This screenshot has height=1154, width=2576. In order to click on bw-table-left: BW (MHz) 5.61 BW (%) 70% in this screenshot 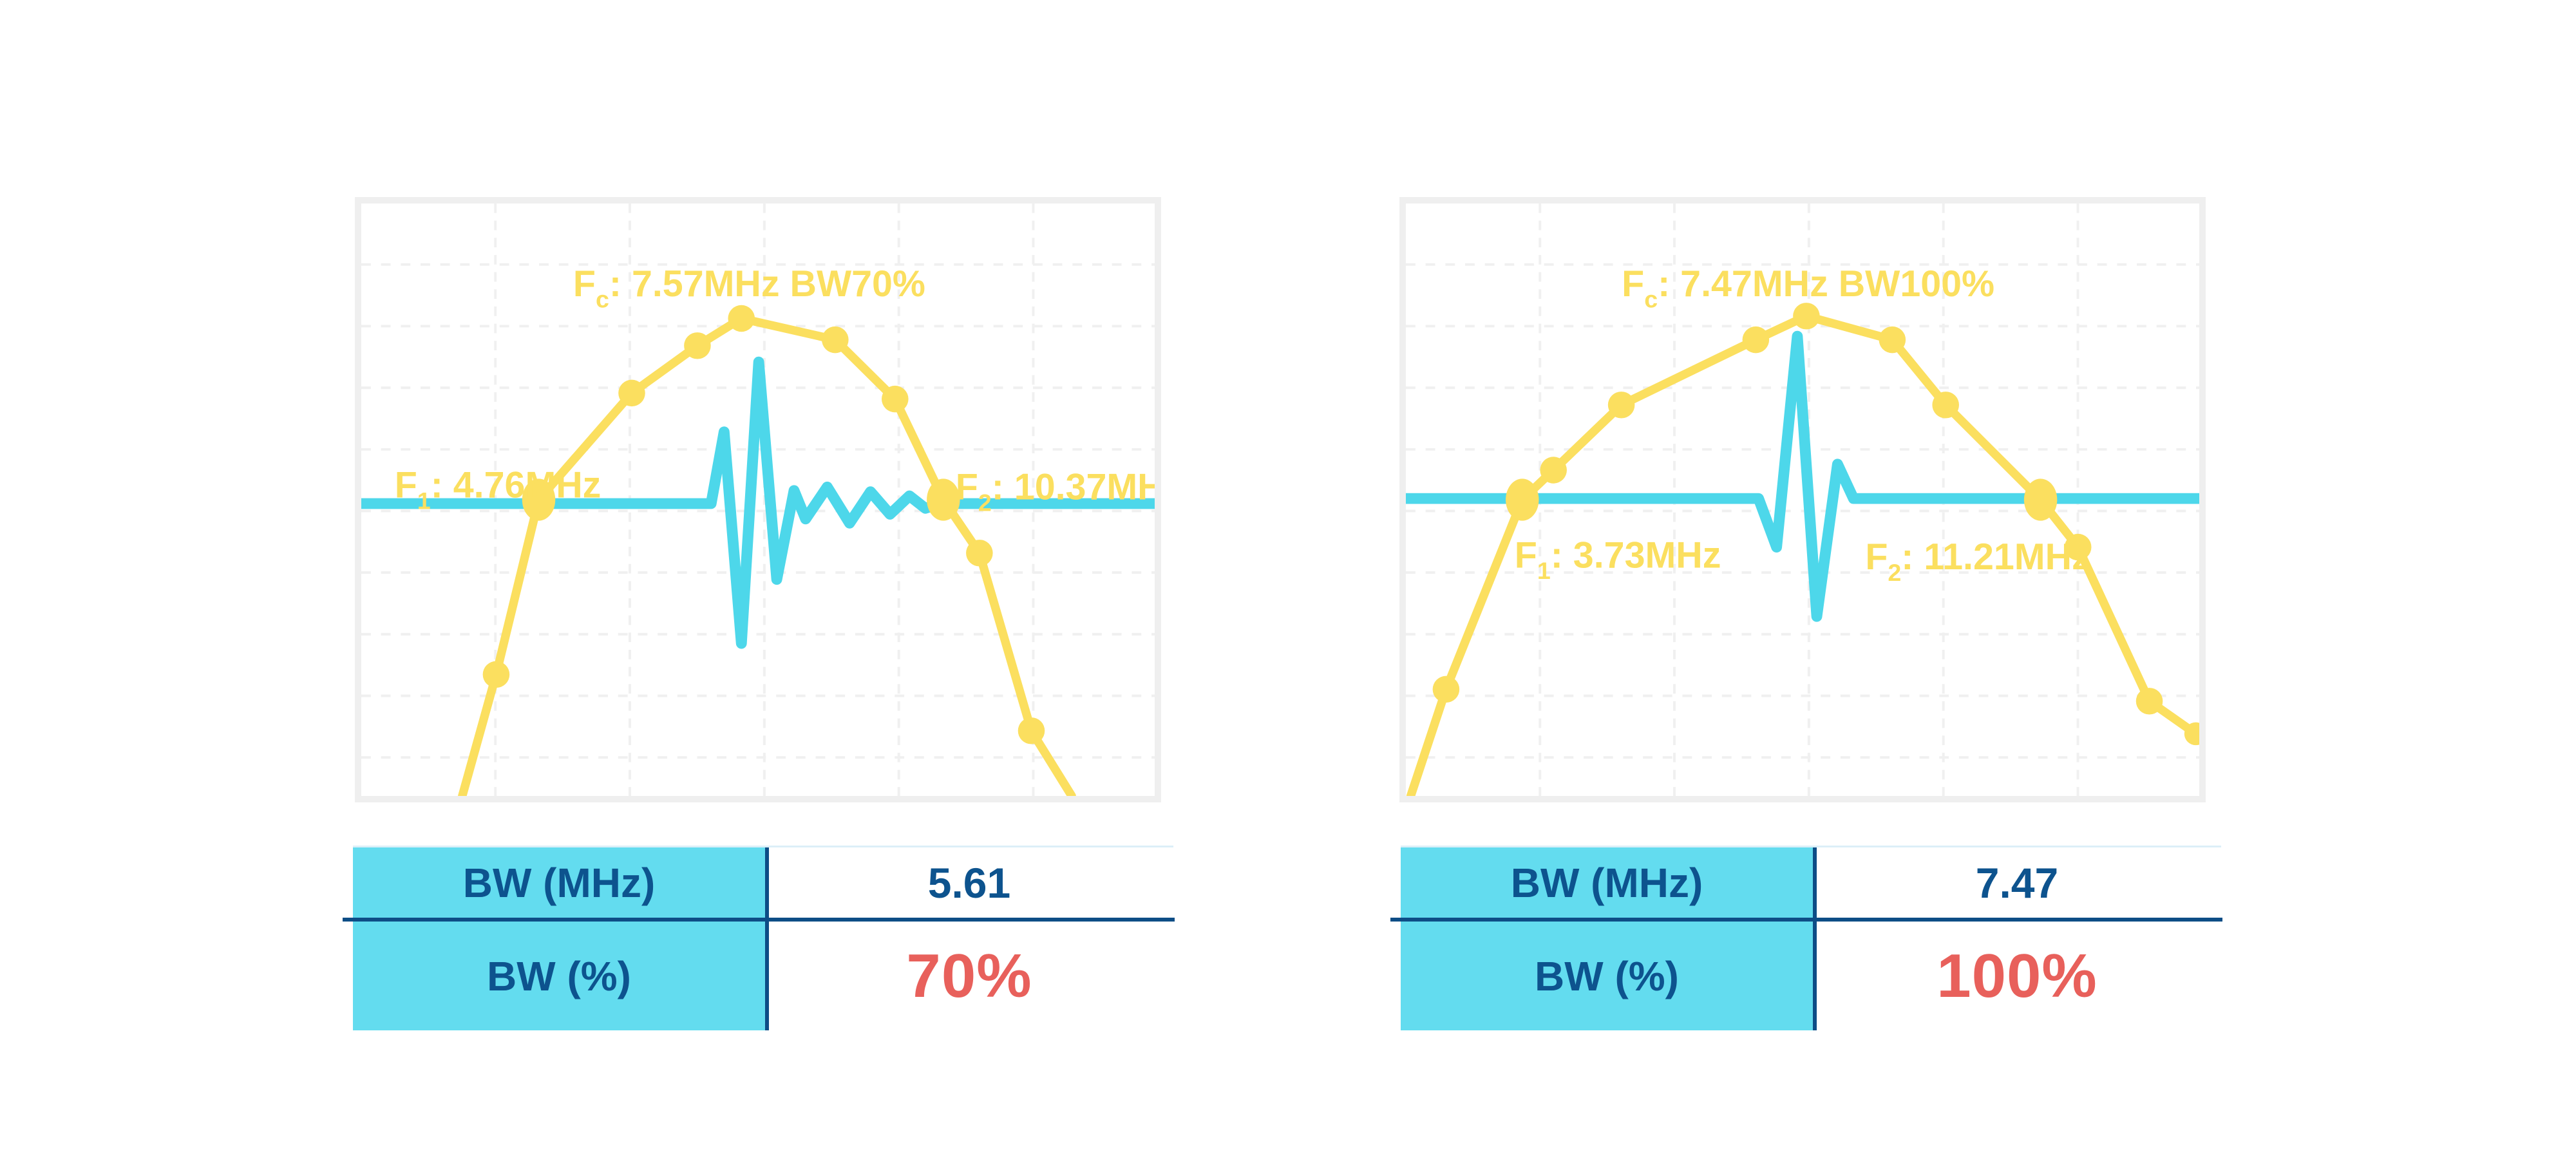, I will do `click(759, 938)`.